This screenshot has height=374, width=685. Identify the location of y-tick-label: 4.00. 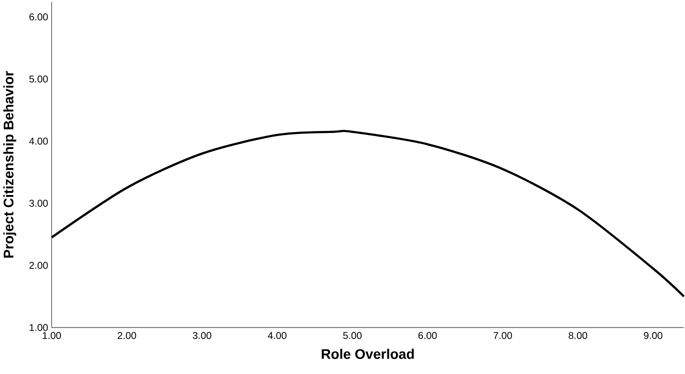
(38, 141).